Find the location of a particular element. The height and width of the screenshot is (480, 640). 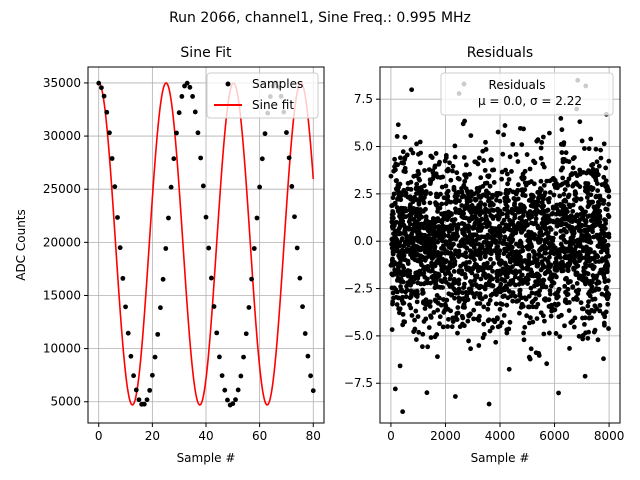

legend-residuals-marker is located at coordinates (464, 84).